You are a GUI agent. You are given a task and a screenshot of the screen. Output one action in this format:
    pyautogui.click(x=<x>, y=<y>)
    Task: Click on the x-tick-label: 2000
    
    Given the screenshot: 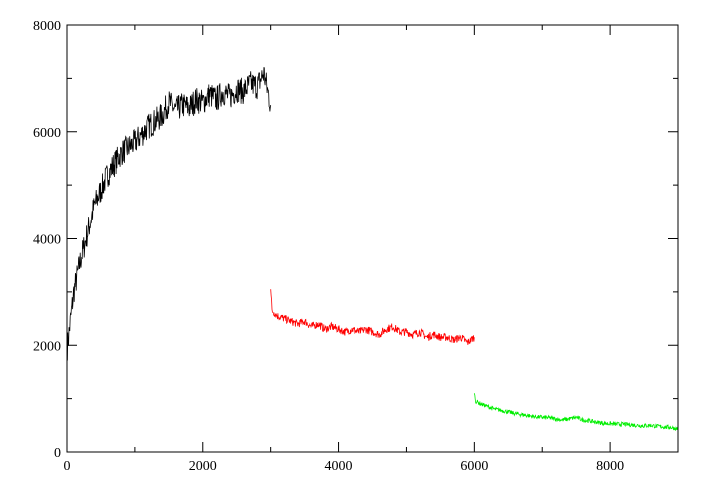 What is the action you would take?
    pyautogui.click(x=203, y=466)
    